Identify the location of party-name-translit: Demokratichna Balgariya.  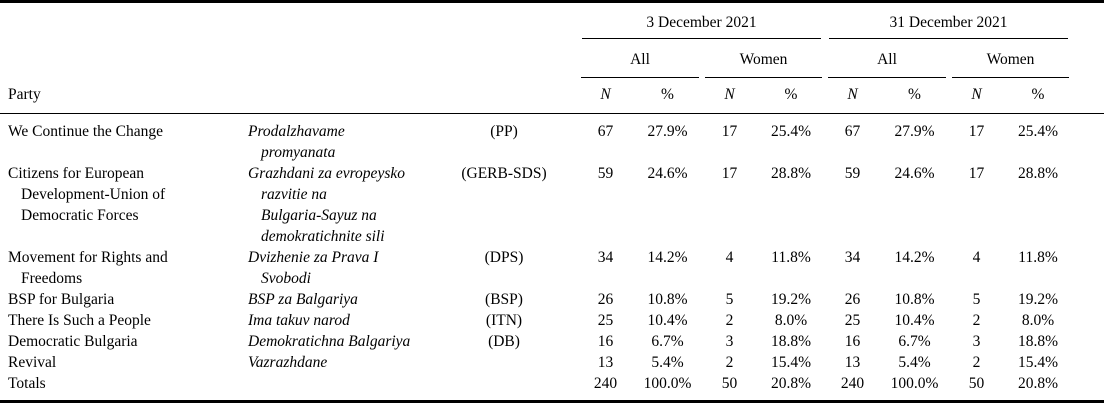
(329, 341).